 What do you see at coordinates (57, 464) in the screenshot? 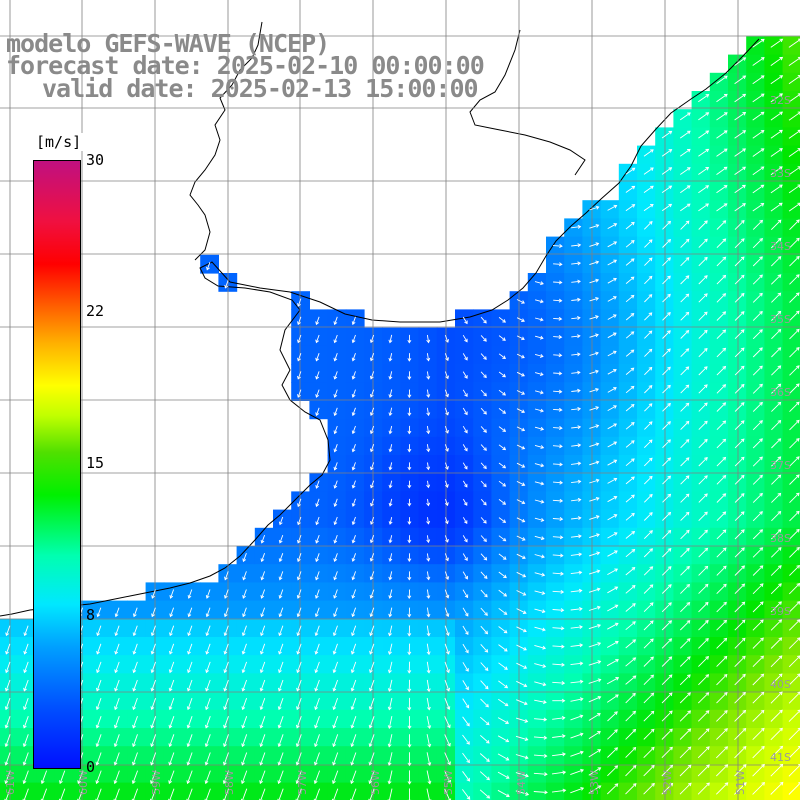
I see `colorbar` at bounding box center [57, 464].